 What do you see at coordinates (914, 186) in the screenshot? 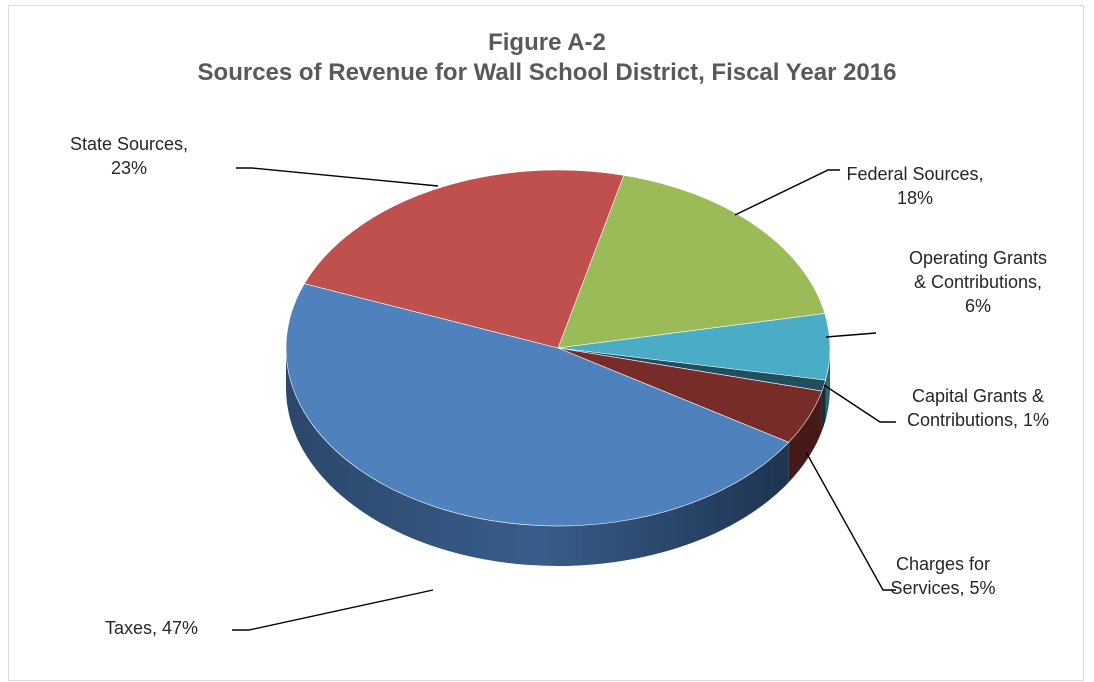
I see `data-label-0: Federal Sources, 18%` at bounding box center [914, 186].